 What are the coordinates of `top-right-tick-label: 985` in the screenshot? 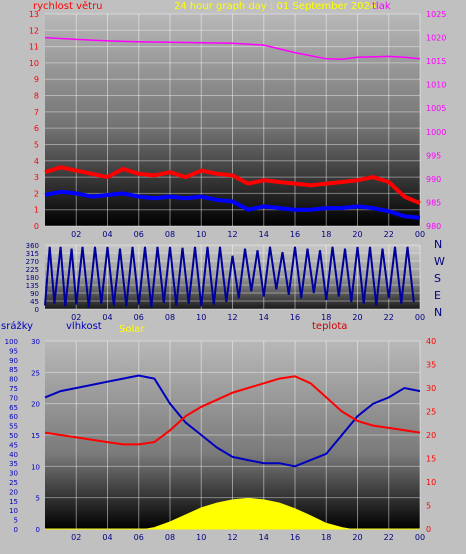 It's located at (433, 202).